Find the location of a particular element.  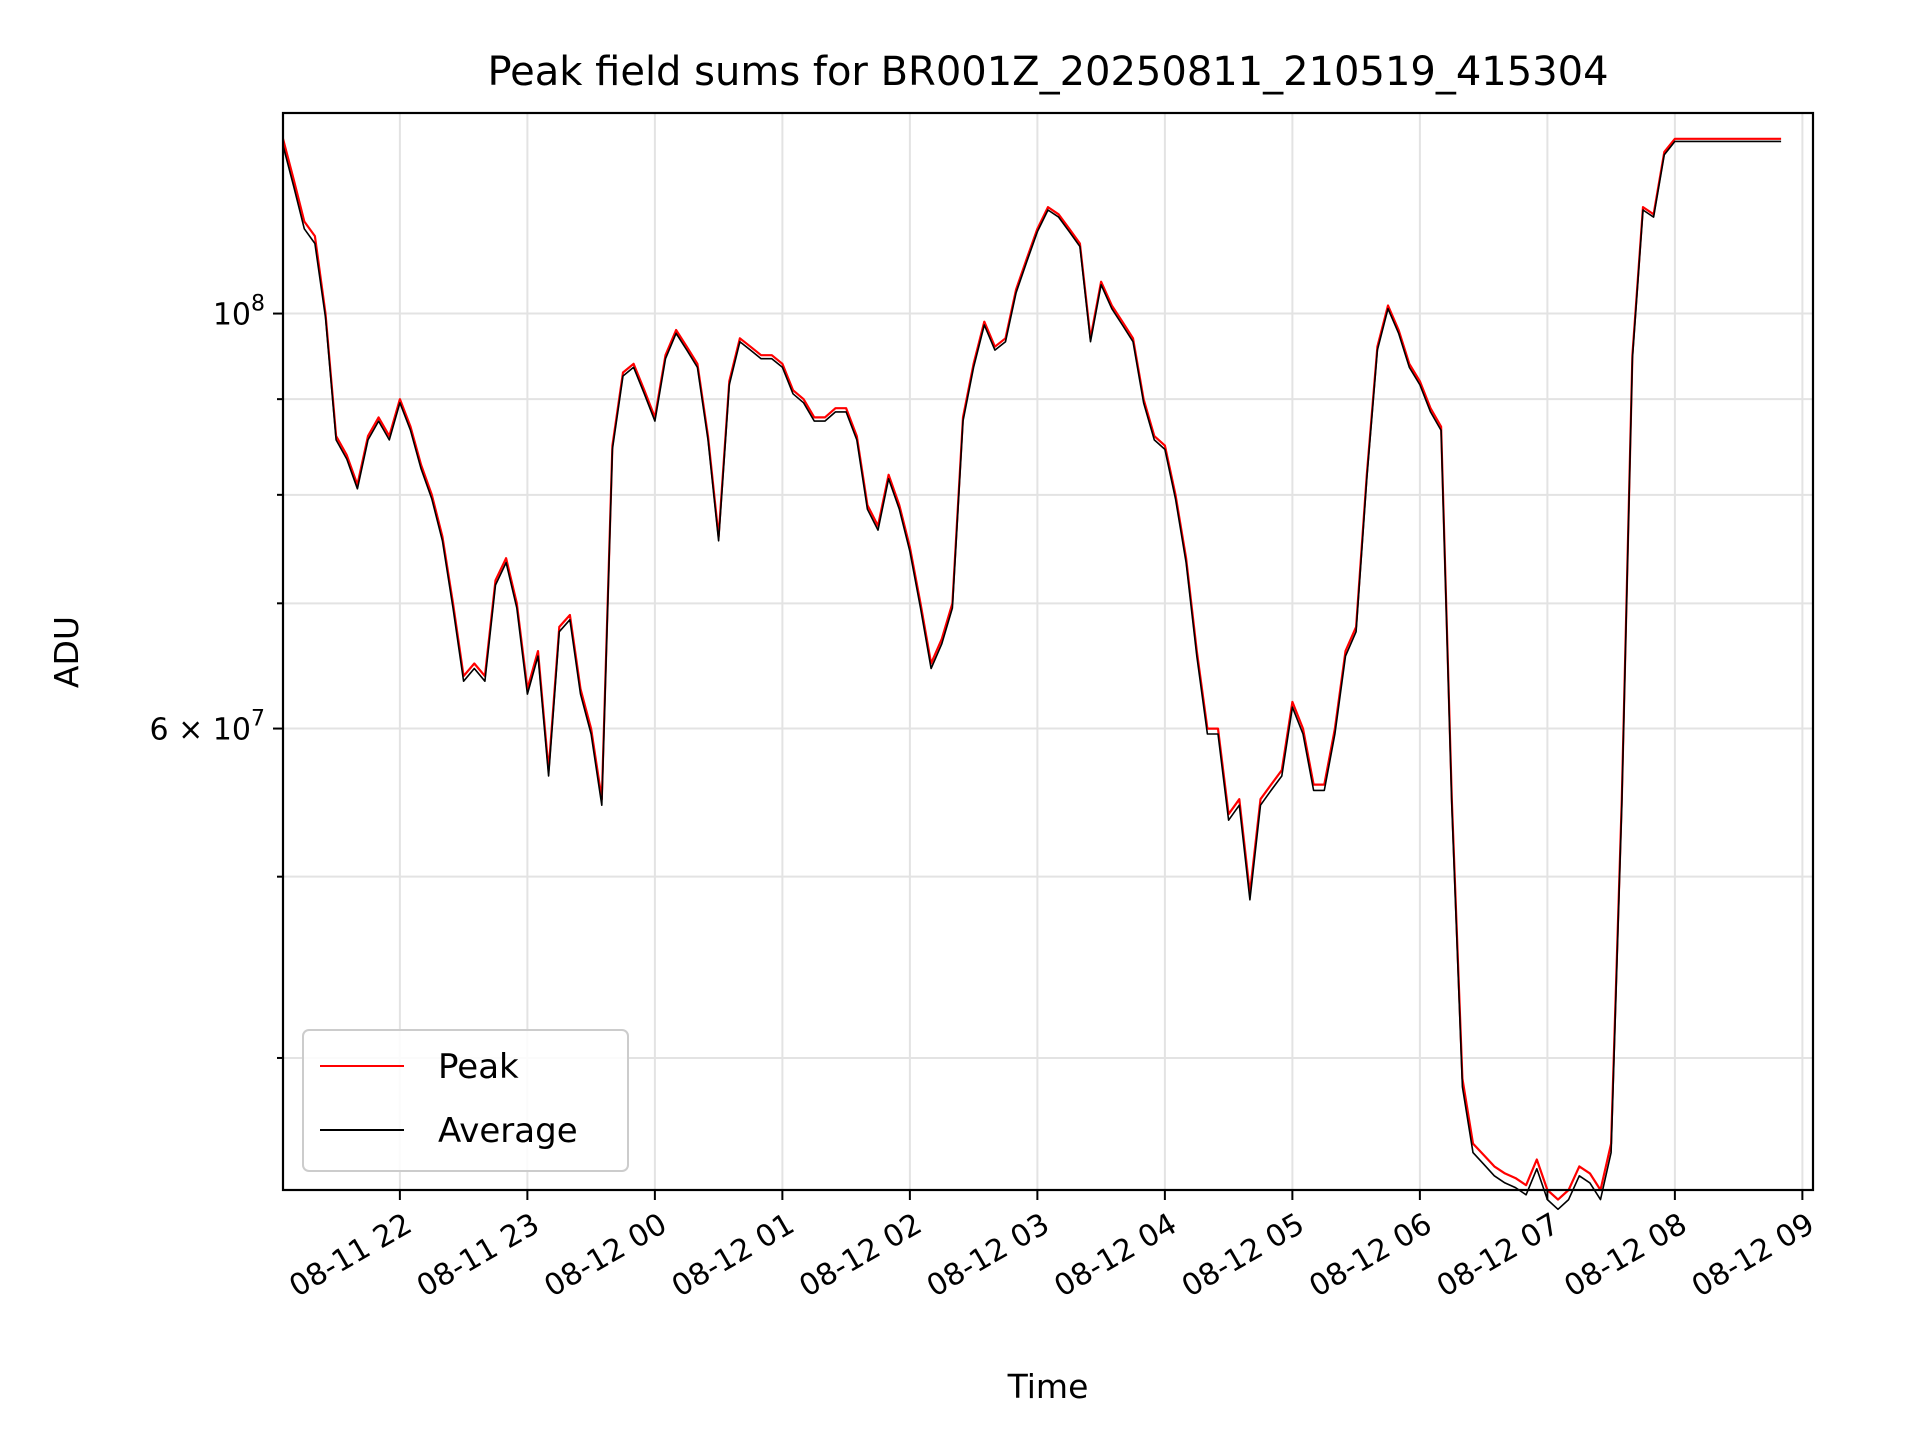

legend-label-peak: Peak is located at coordinates (478, 1067).